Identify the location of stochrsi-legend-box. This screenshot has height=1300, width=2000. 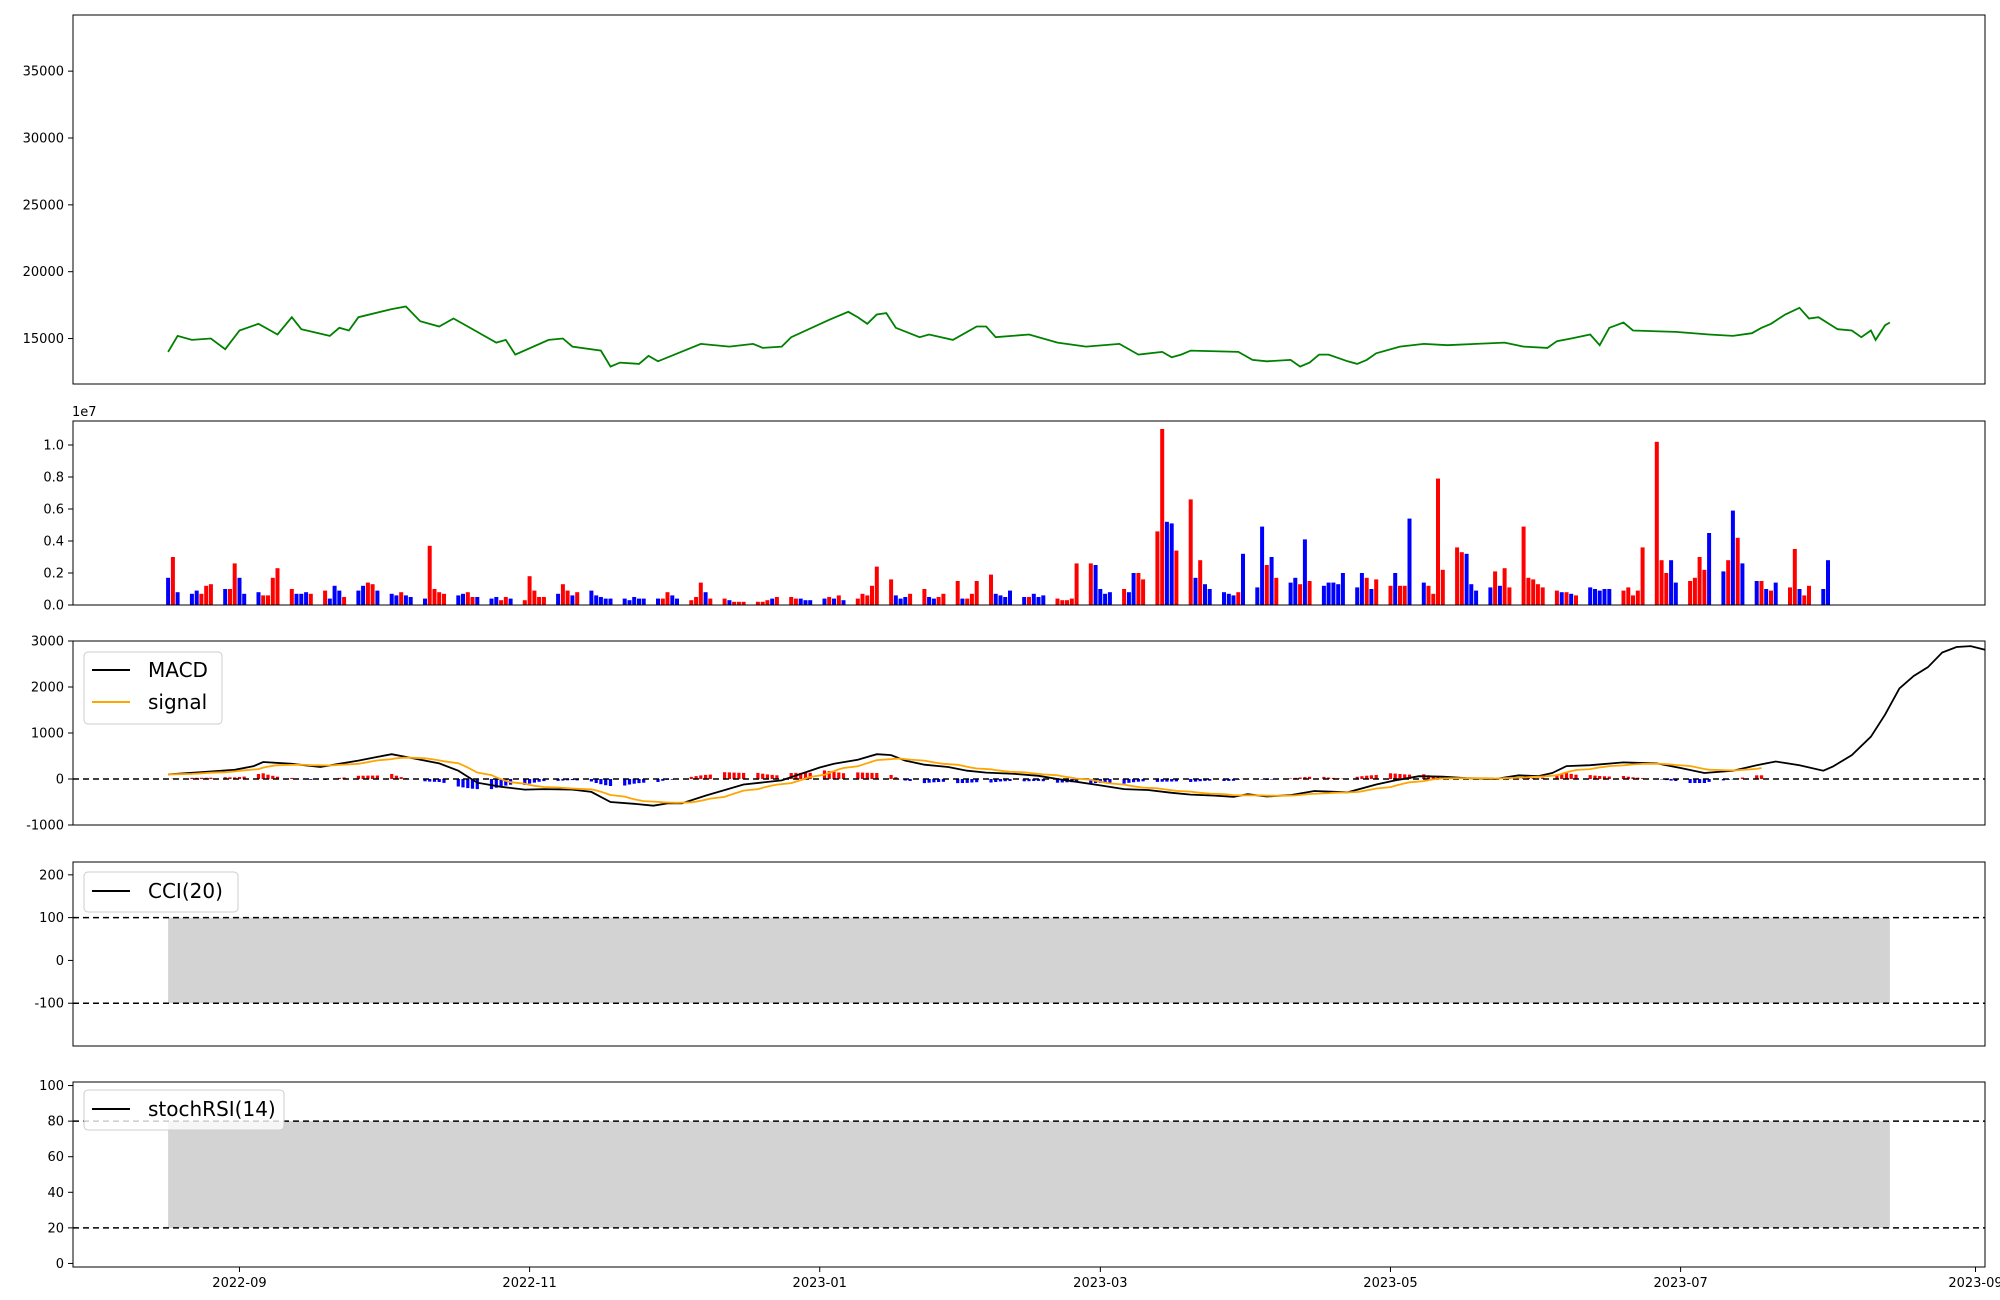
(184, 1110).